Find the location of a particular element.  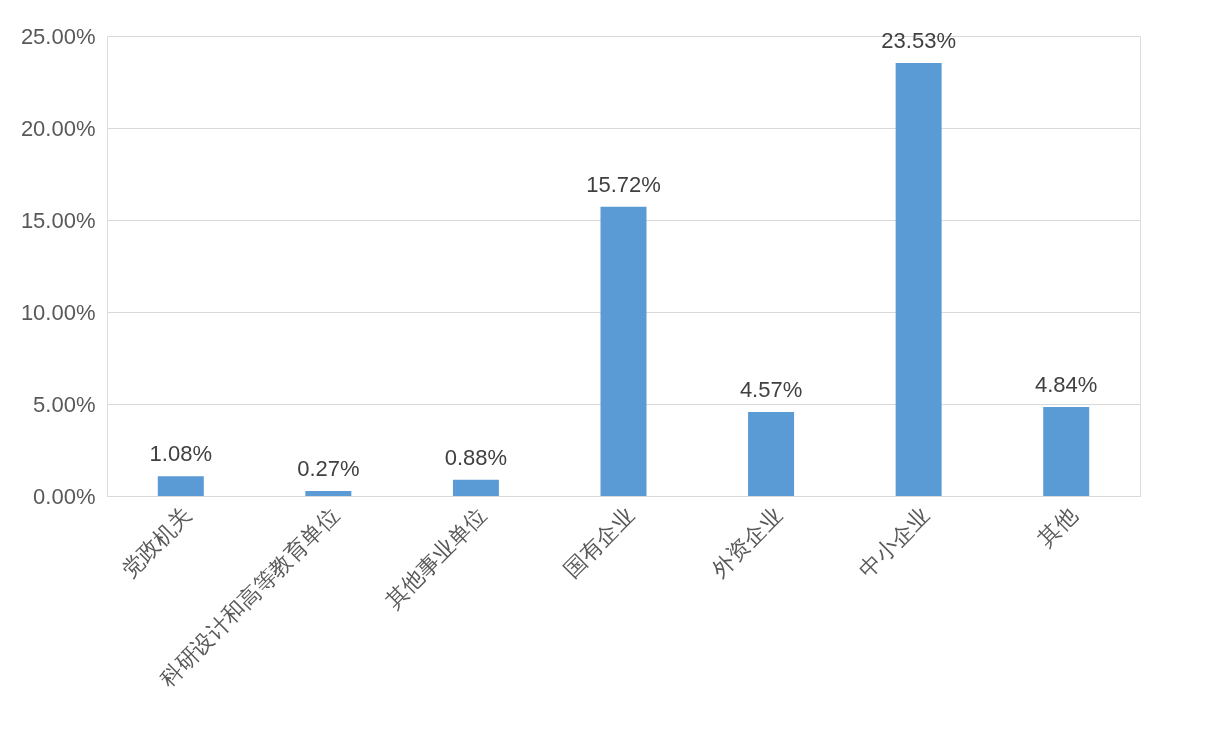

data-label: 15.72% is located at coordinates (623, 184).